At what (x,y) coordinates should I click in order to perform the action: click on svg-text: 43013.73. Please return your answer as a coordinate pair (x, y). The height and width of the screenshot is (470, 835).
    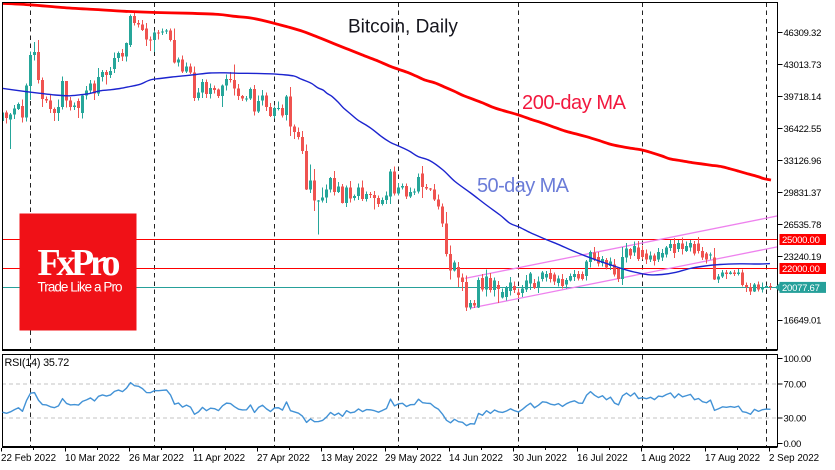
    Looking at the image, I should click on (803, 65).